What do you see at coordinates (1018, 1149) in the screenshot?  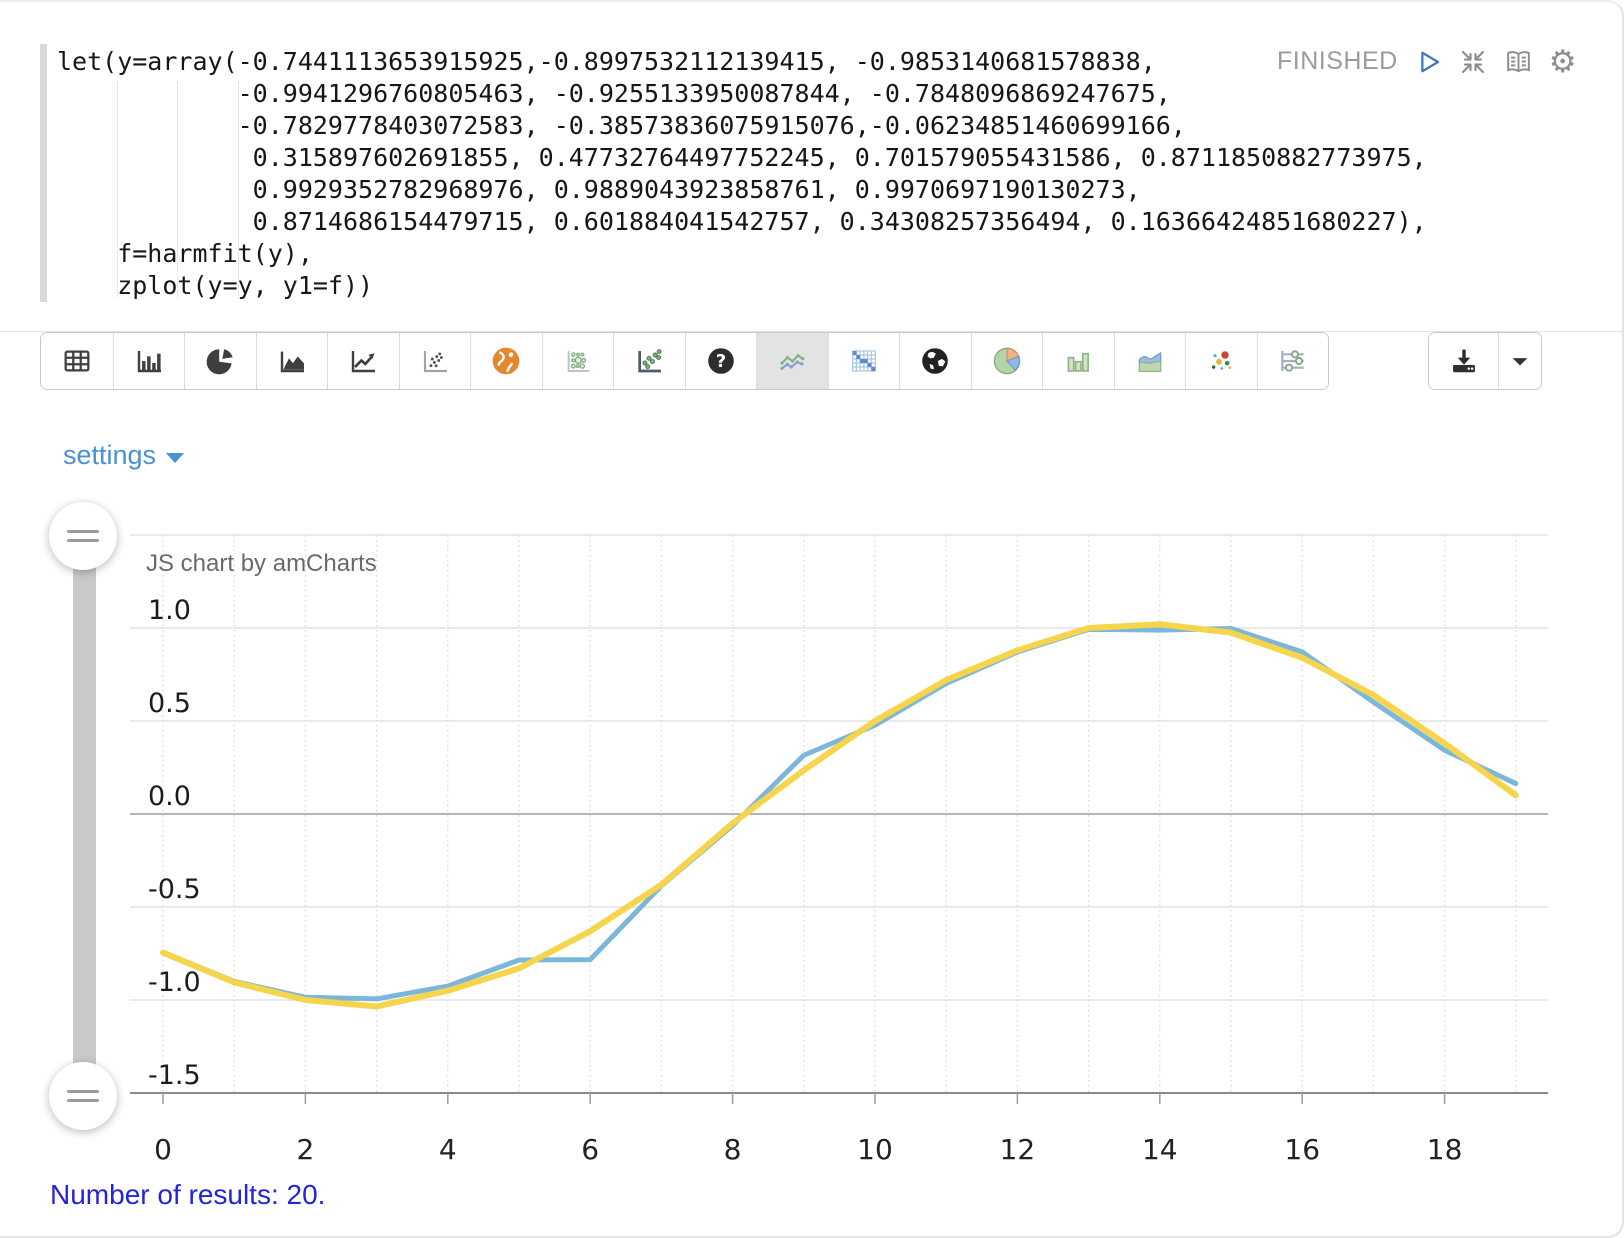 I see `svg-text: 12` at bounding box center [1018, 1149].